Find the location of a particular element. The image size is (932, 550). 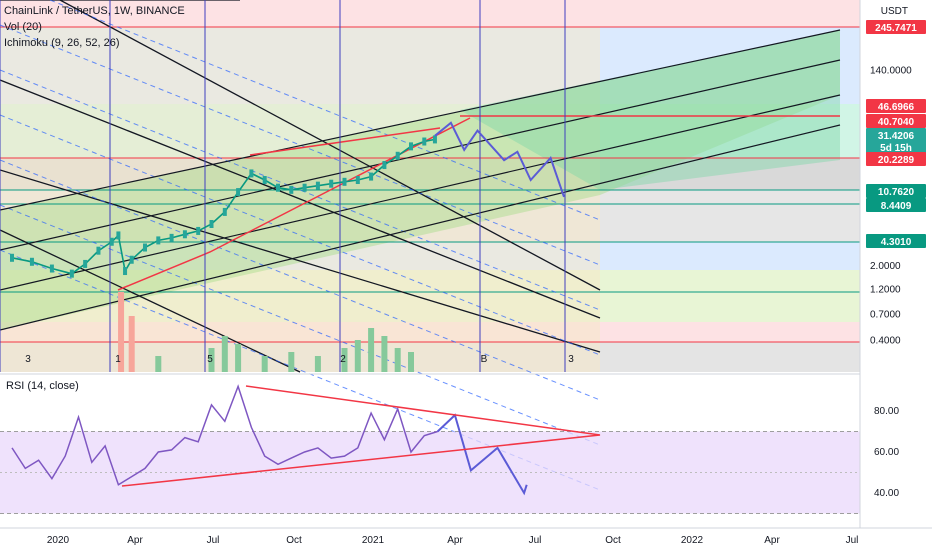

time-axis-bg is located at coordinates (466, 539).